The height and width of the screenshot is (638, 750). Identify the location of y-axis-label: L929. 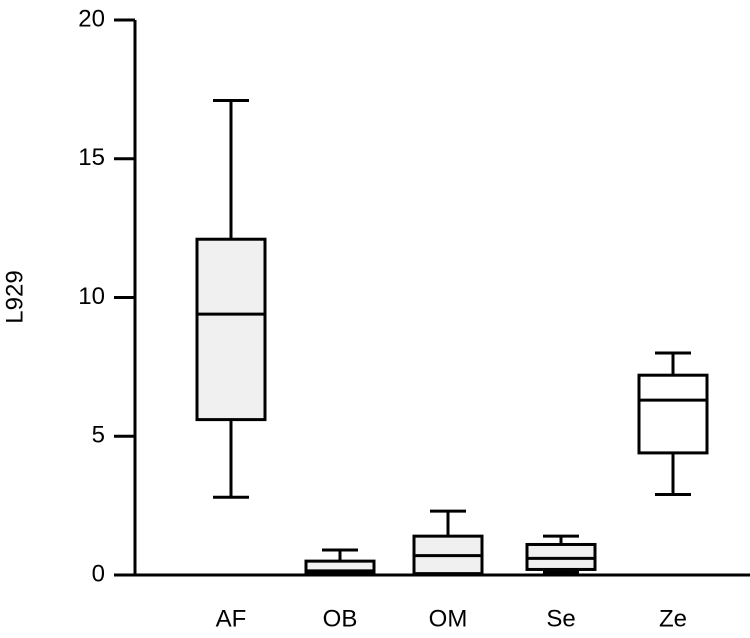
(14, 296).